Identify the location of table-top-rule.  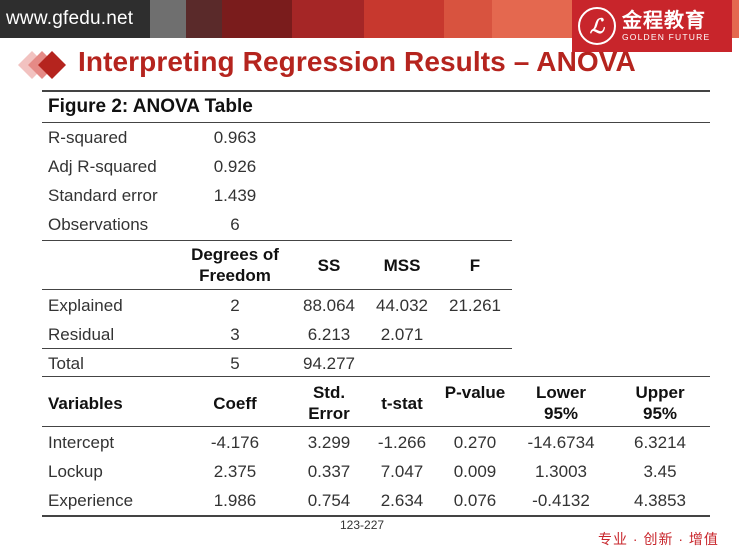
(376, 91).